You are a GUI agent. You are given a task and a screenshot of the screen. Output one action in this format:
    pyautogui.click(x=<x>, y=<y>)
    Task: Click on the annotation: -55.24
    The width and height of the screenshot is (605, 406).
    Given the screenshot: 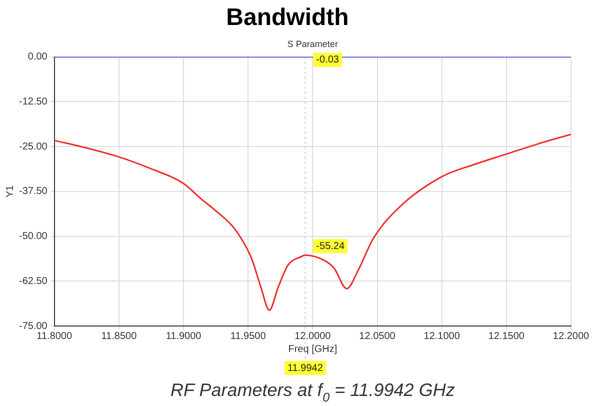 What is the action you would take?
    pyautogui.click(x=330, y=246)
    